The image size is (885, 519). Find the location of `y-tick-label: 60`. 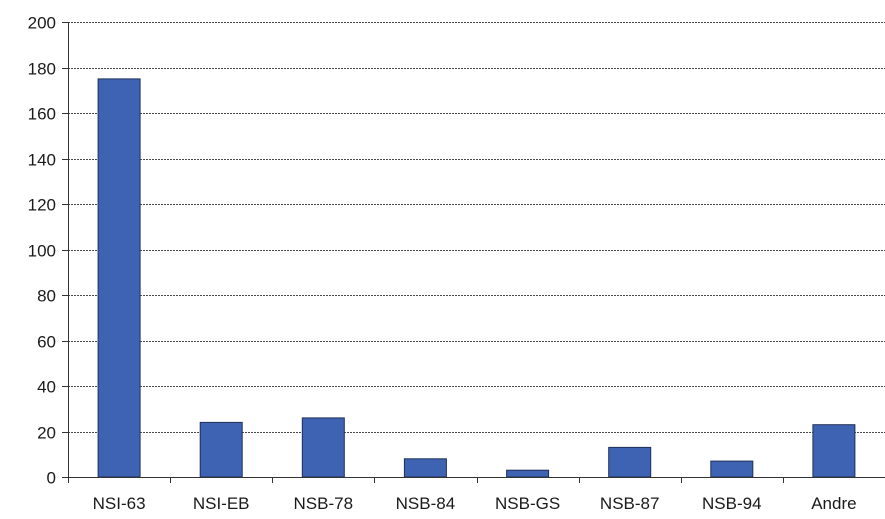

y-tick-label: 60 is located at coordinates (46, 342).